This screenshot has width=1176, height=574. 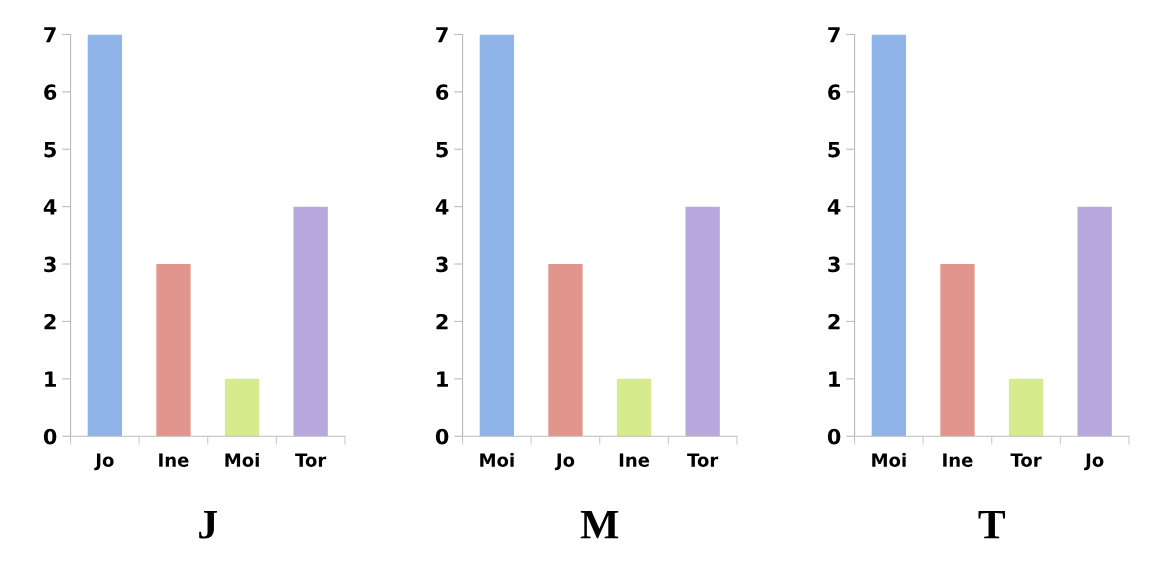 What do you see at coordinates (208, 524) in the screenshot?
I see `text: J` at bounding box center [208, 524].